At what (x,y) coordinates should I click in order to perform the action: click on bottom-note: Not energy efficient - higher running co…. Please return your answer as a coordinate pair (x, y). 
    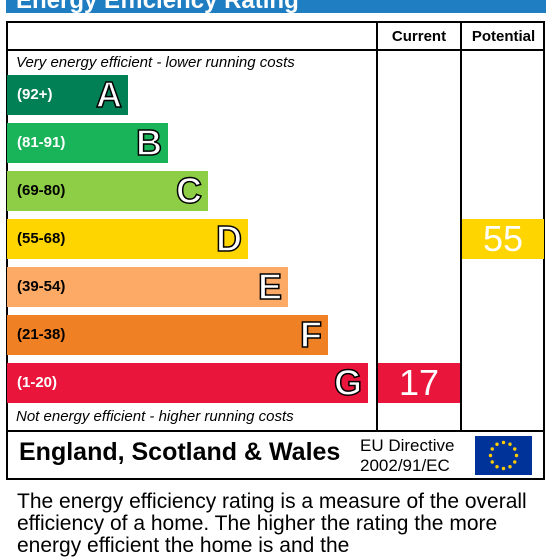
    Looking at the image, I should click on (155, 416).